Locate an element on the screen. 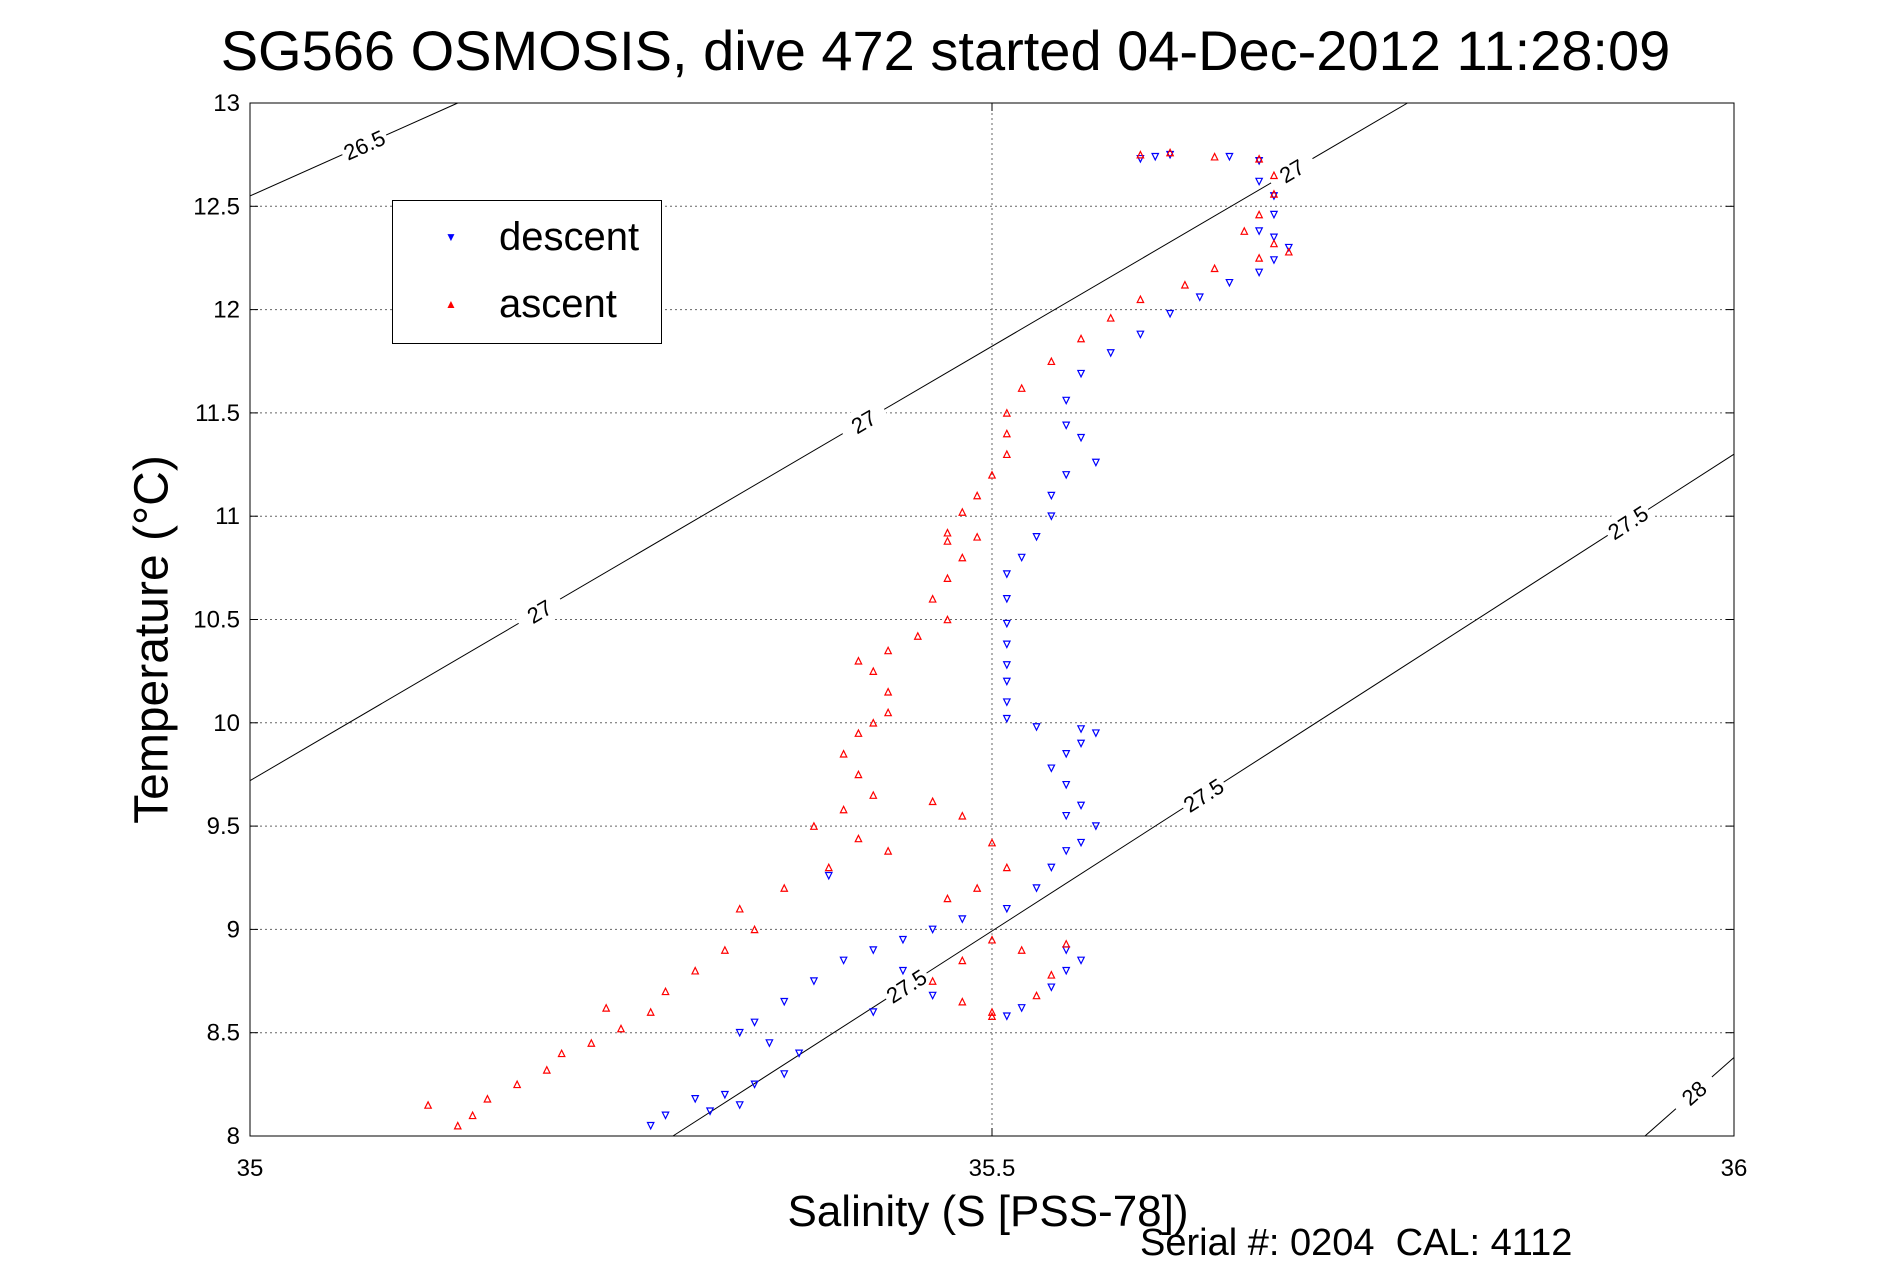 The width and height of the screenshot is (1891, 1265). y-tick-label: 9.5 is located at coordinates (223, 826).